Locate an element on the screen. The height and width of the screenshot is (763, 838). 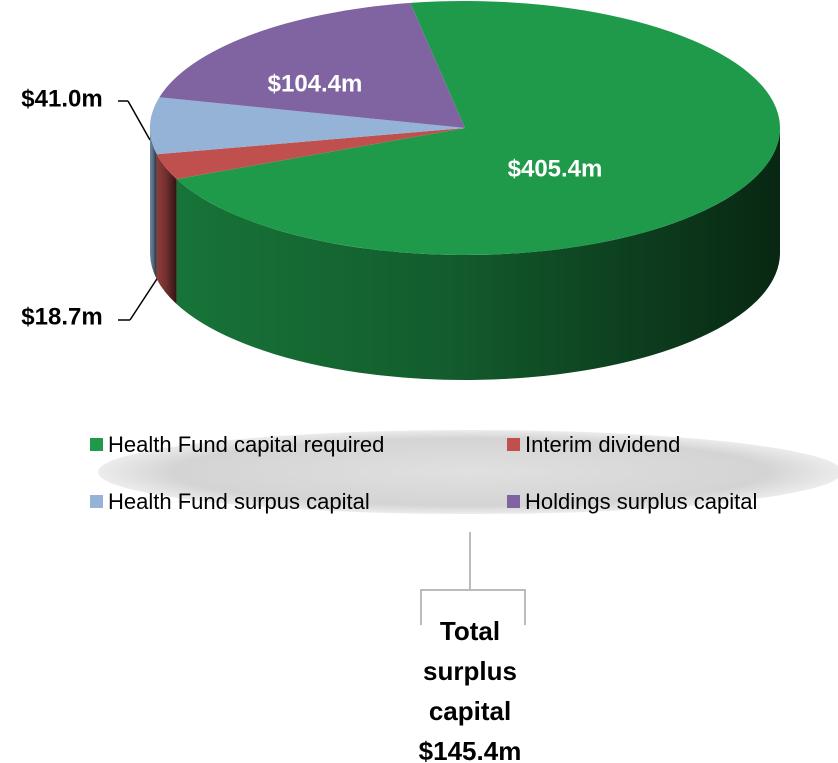
annotation-text: capital is located at coordinates (470, 711).